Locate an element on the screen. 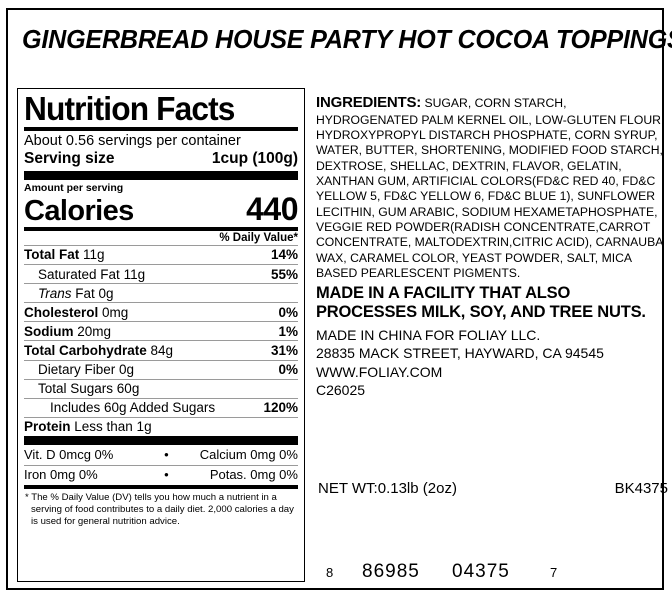  nutrient-row: Dietary Fiber 0g 0% is located at coordinates (161, 370).